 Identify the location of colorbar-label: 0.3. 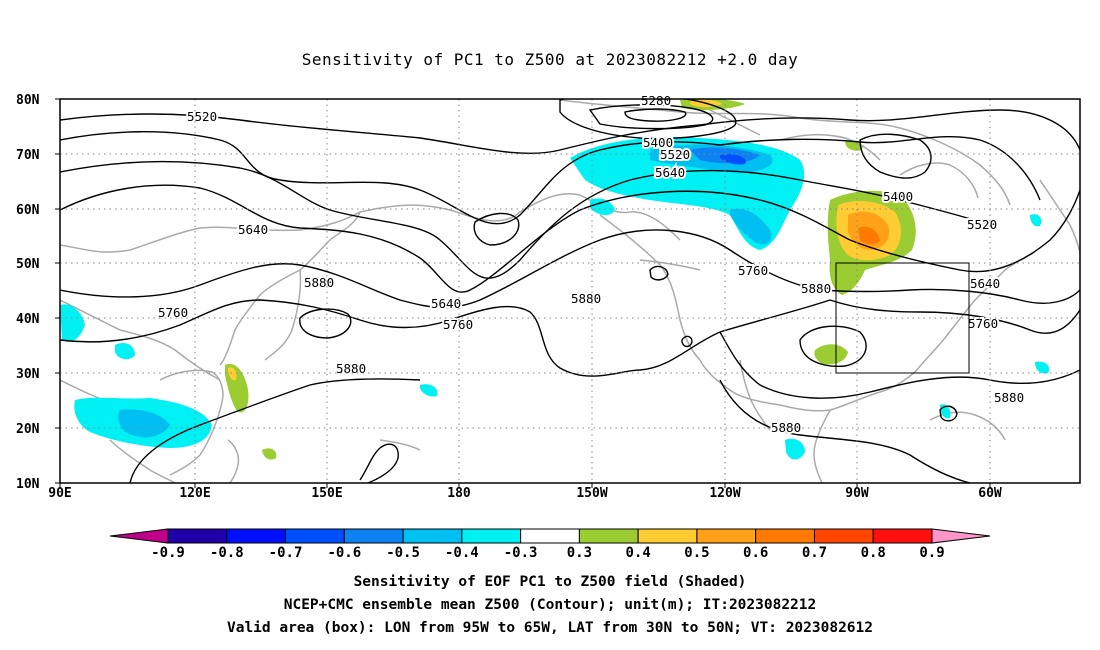
(579, 553).